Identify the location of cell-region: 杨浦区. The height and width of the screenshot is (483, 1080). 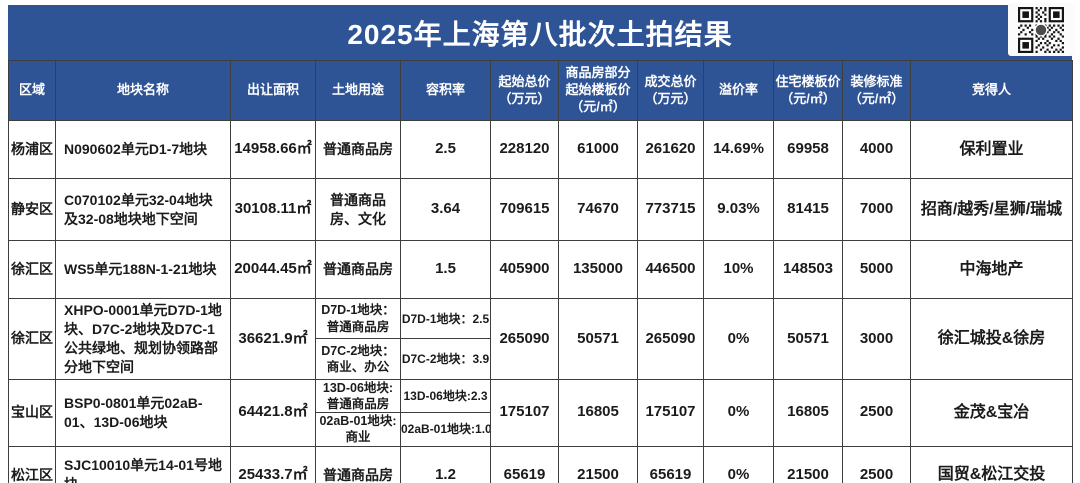
(32, 149).